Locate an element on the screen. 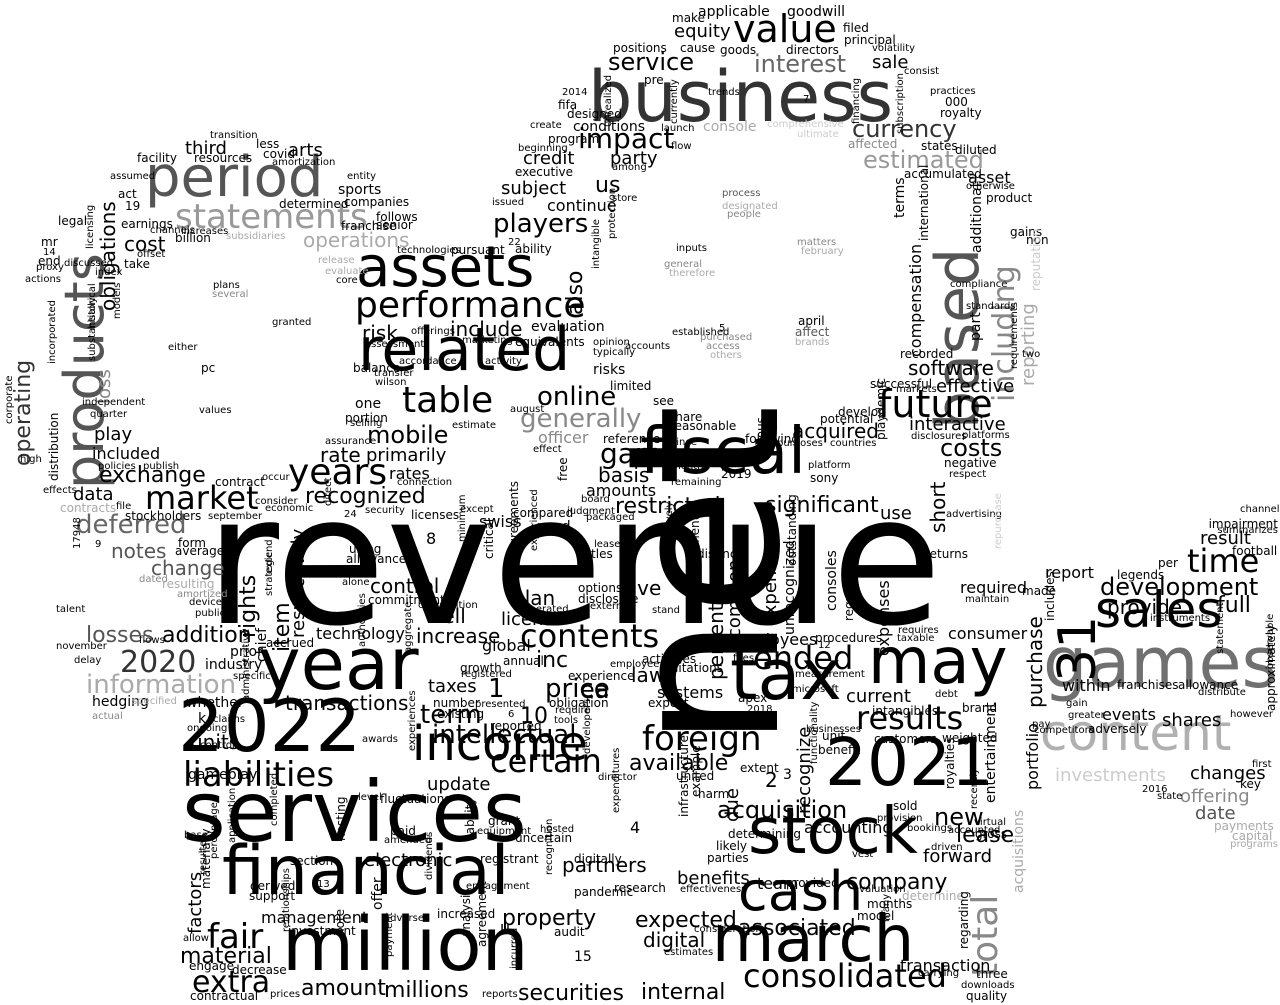 The height and width of the screenshot is (1005, 1280). word-maintain: maintain is located at coordinates (987, 599).